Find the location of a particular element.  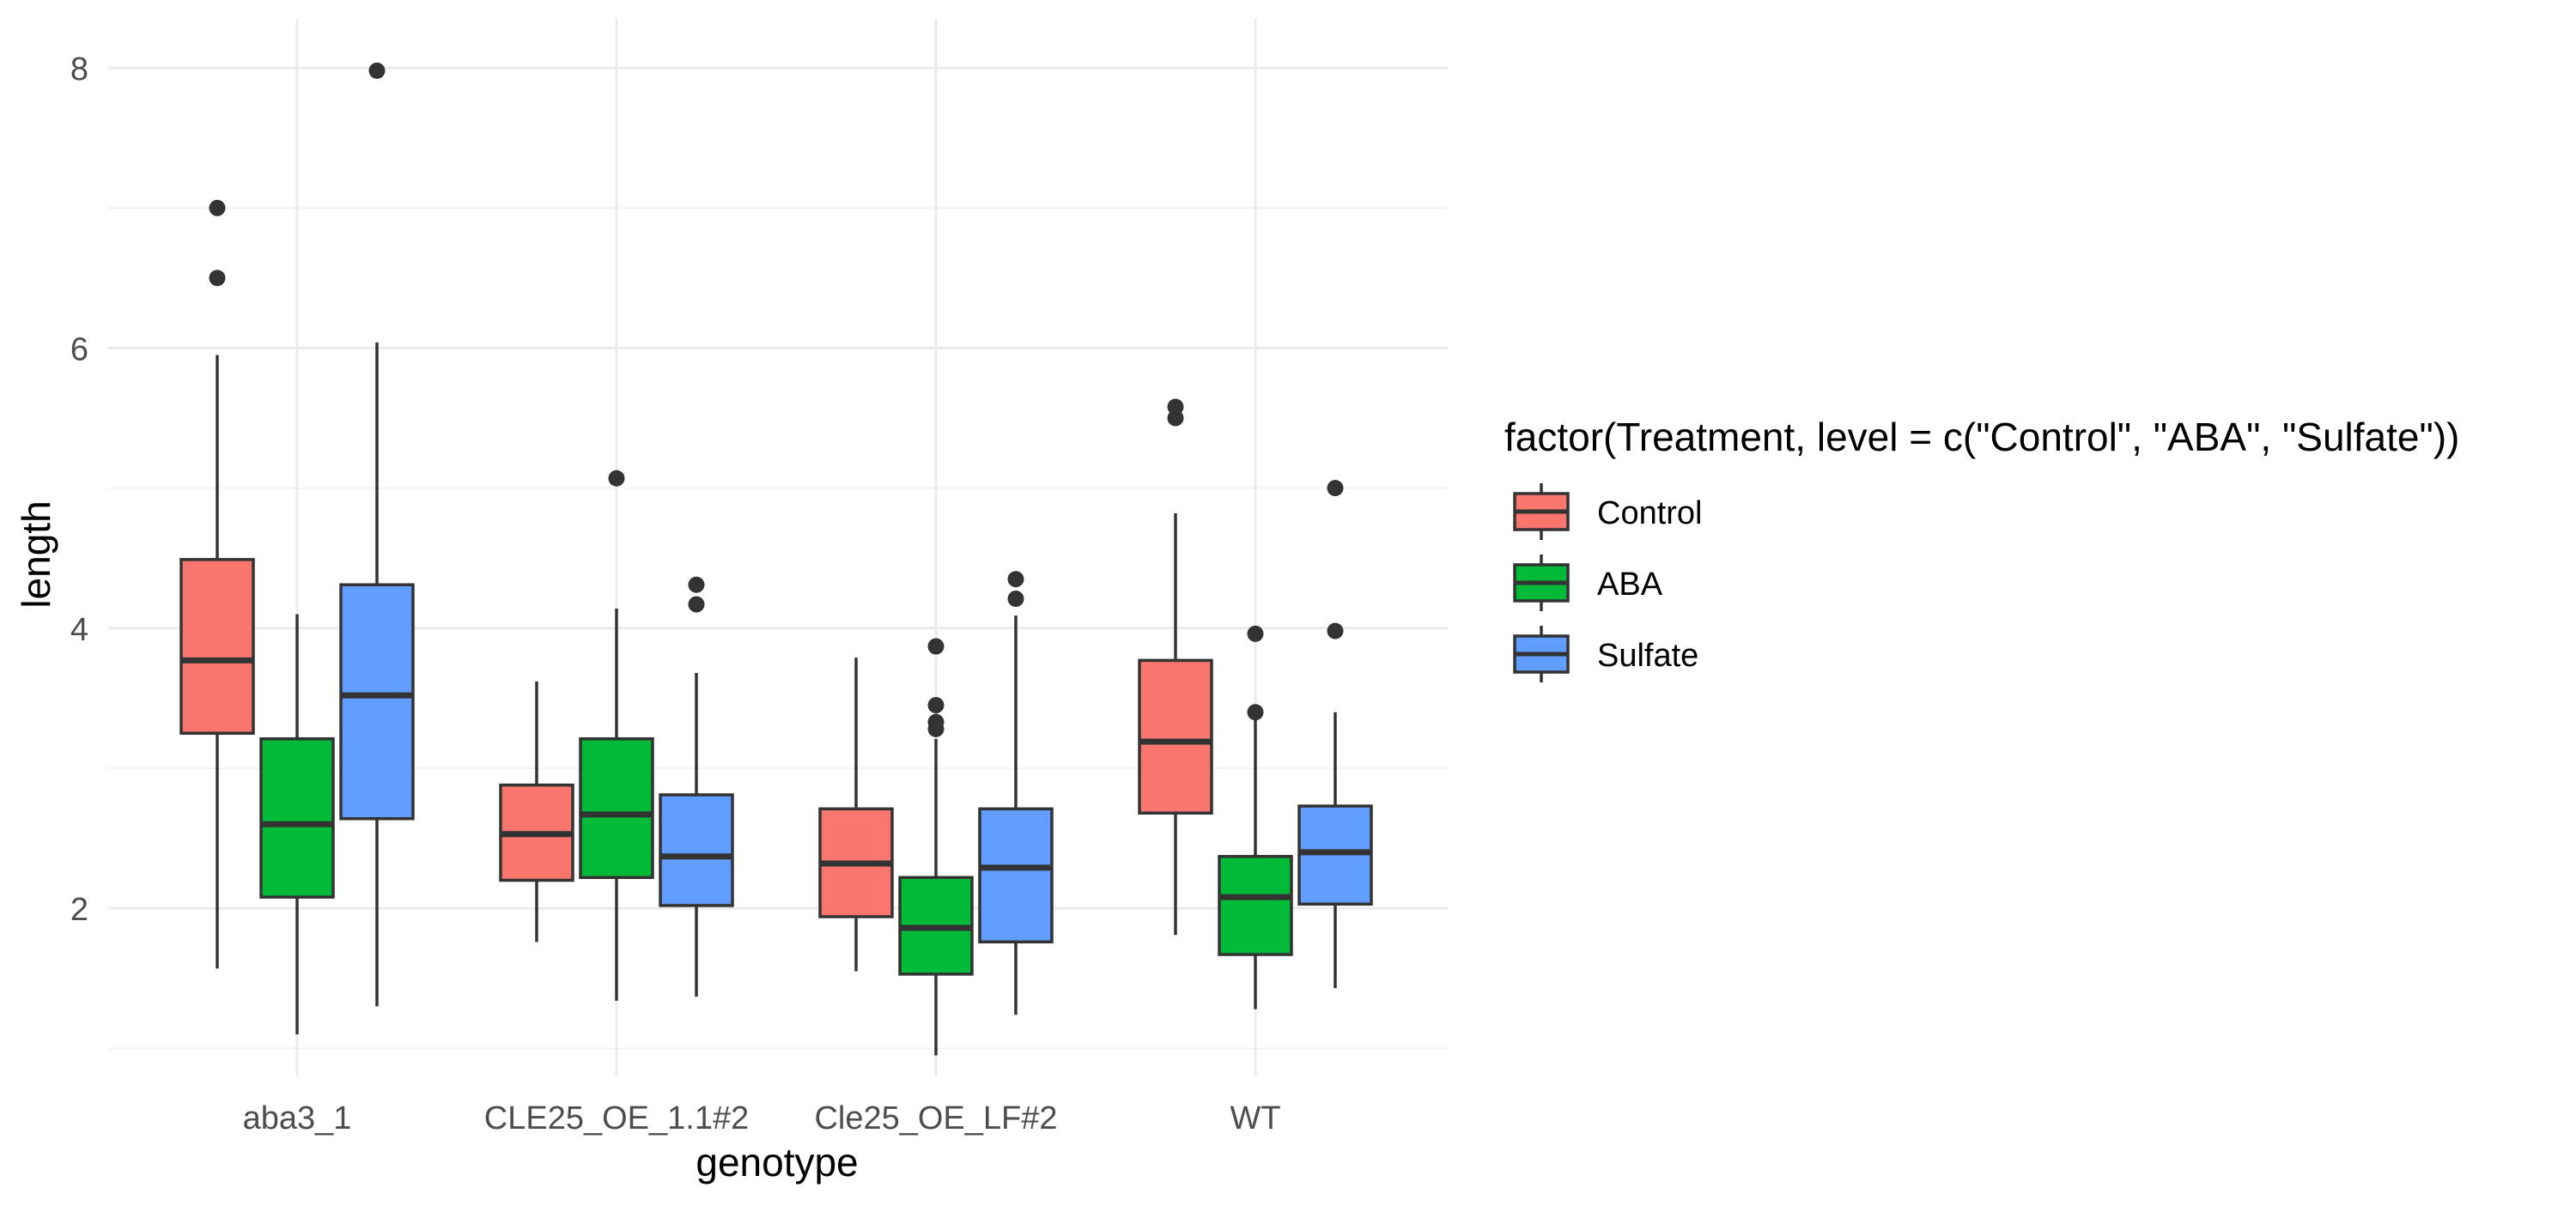

legend-item-aba: ABA is located at coordinates (1588, 583).